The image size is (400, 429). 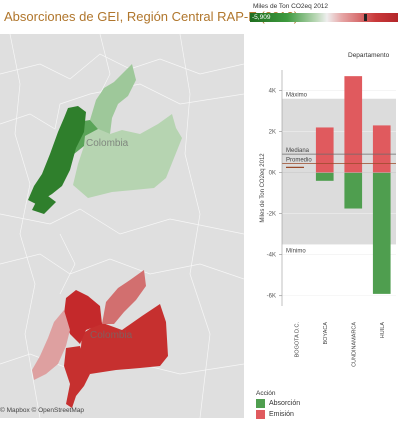 I want to click on legend-swatch-absorcion, so click(x=260, y=403).